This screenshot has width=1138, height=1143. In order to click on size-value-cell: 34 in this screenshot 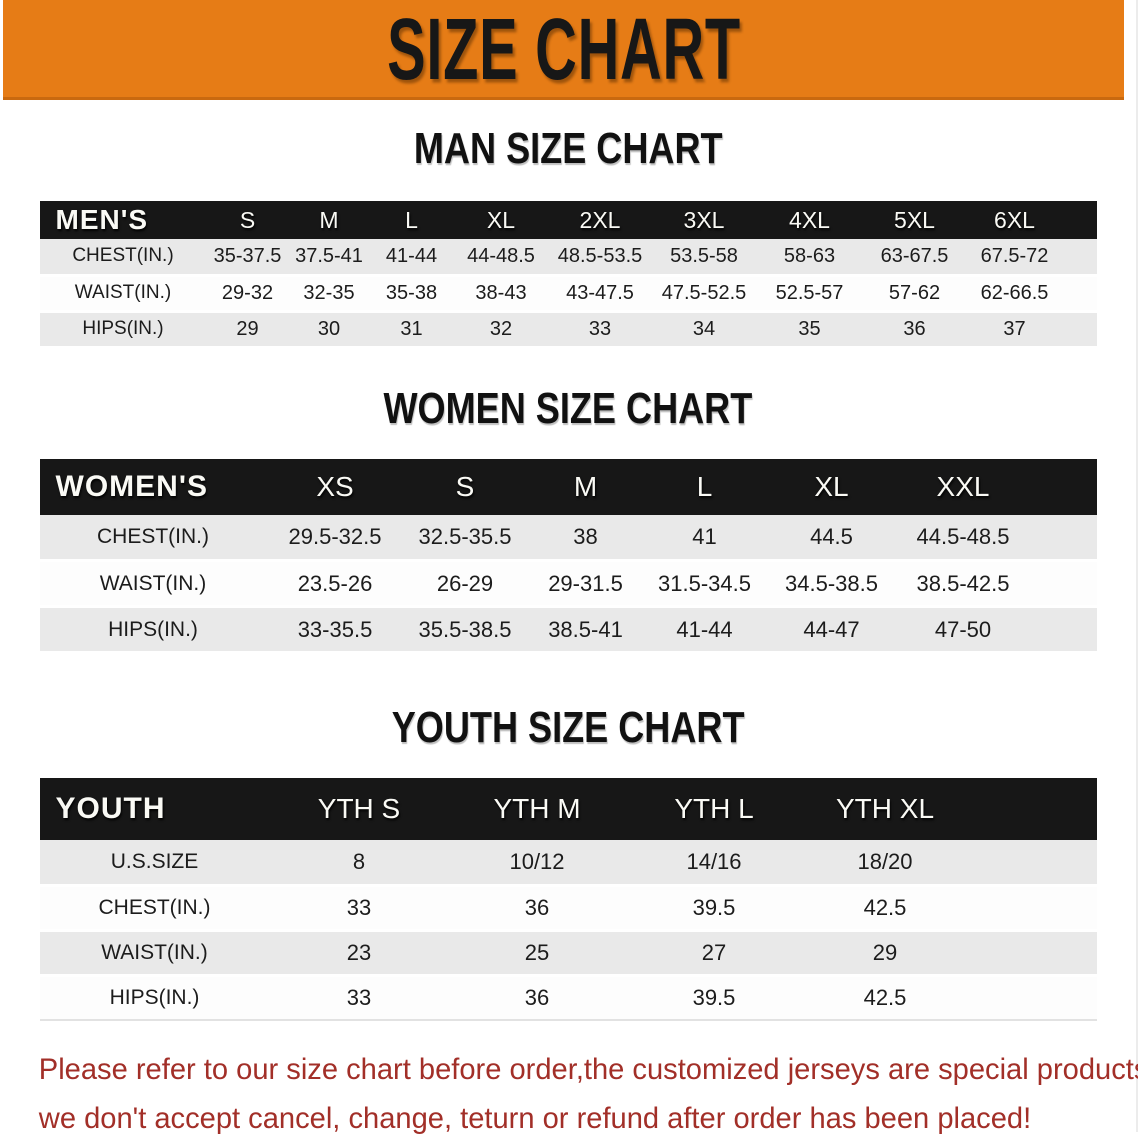, I will do `click(704, 328)`.